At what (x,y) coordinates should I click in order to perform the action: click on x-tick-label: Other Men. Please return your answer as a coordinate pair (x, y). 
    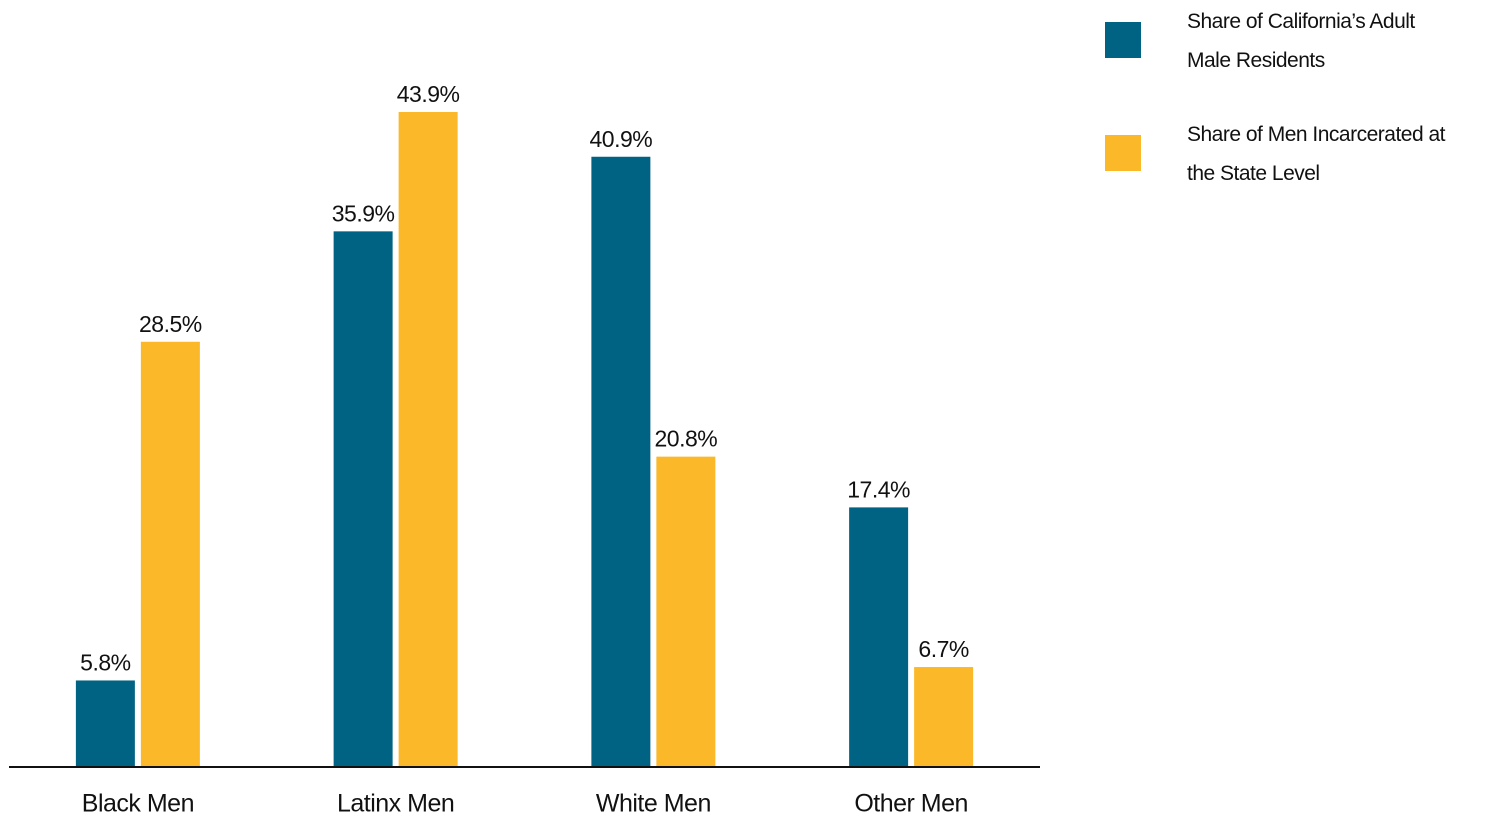
    Looking at the image, I should click on (911, 804).